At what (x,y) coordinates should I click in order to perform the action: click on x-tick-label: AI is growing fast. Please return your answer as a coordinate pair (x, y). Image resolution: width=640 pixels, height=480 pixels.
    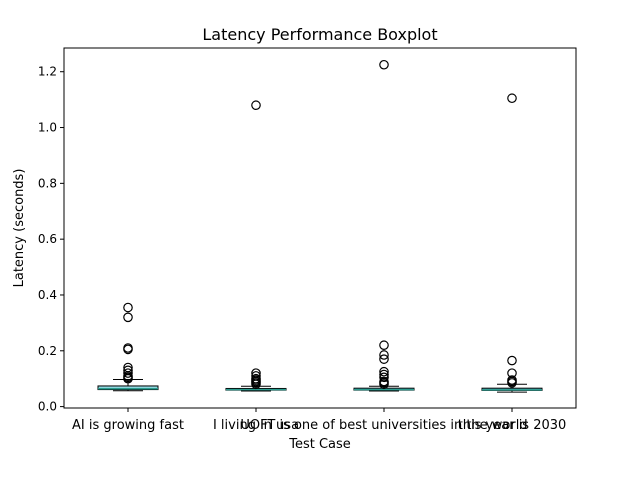
    Looking at the image, I should click on (128, 425).